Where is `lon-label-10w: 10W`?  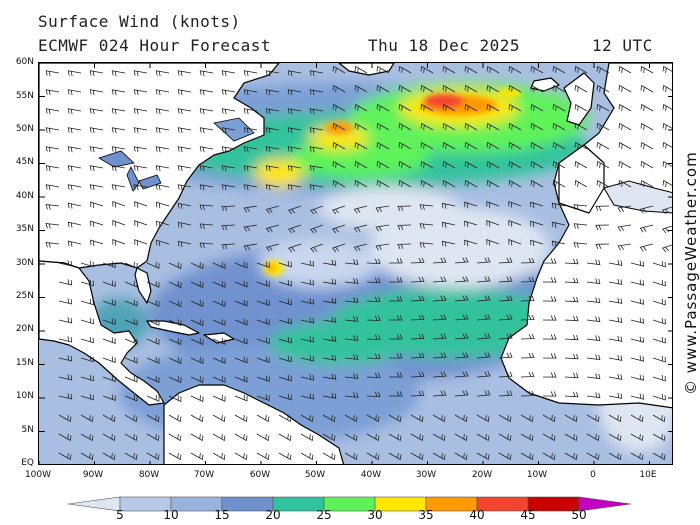 lon-label-10w: 10W is located at coordinates (537, 475).